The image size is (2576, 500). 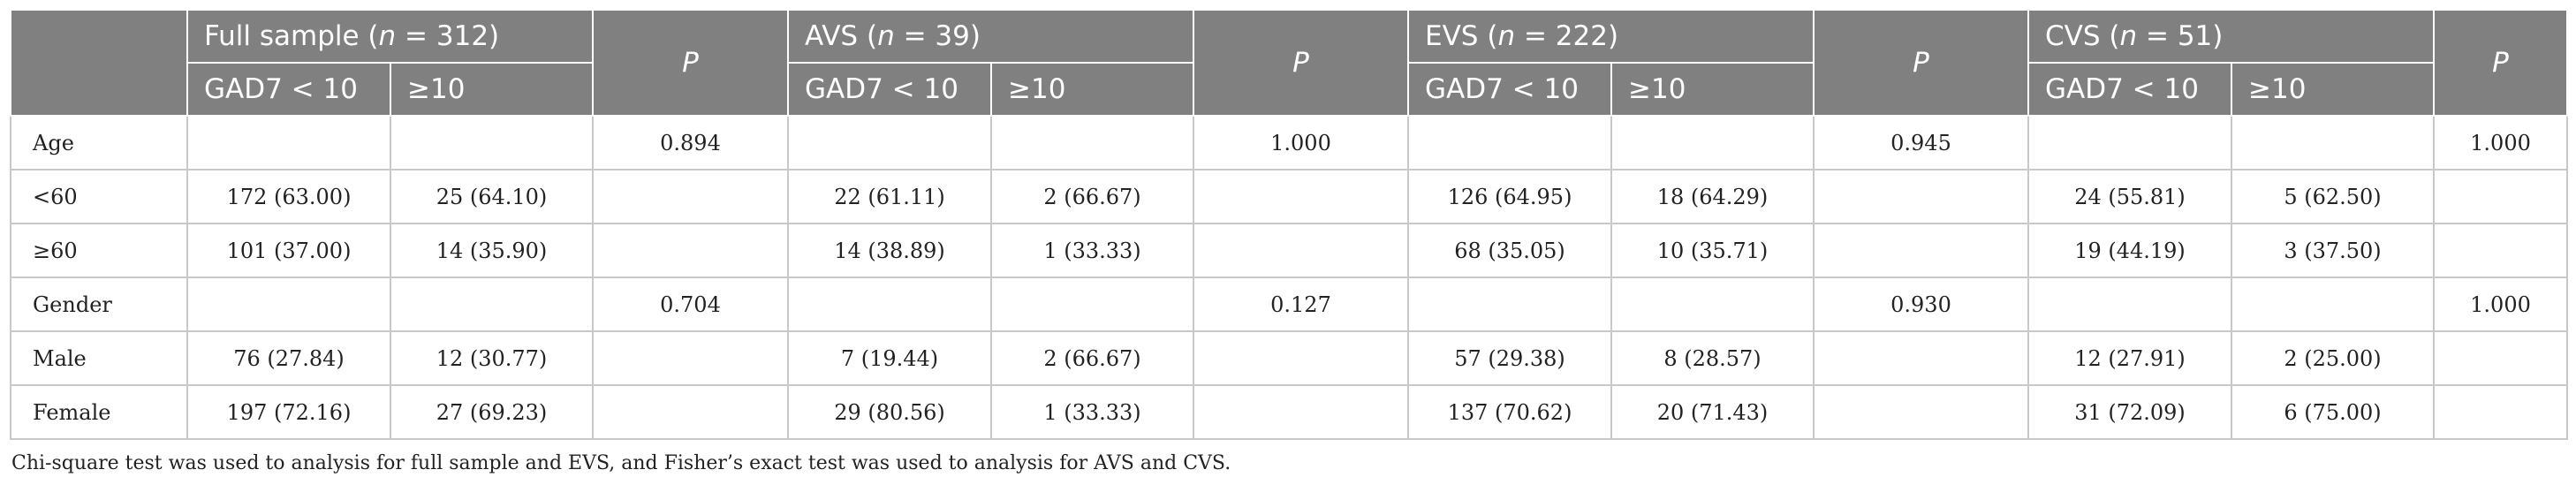 I want to click on table-cell: 8 (28.57), so click(x=1713, y=358).